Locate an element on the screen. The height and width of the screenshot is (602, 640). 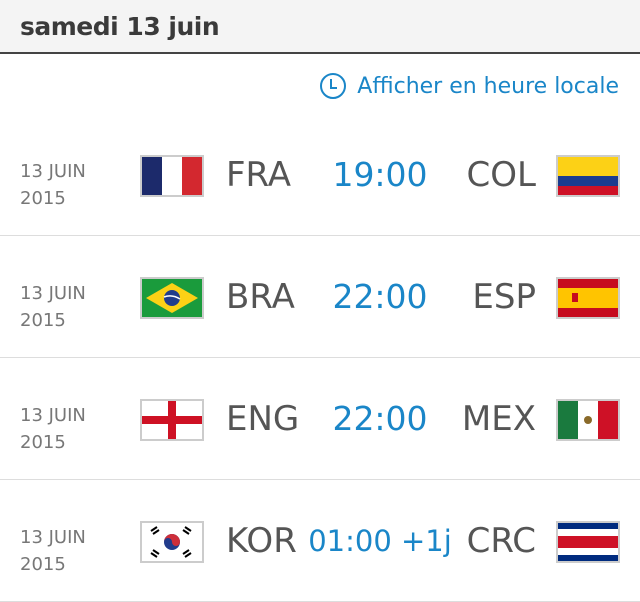
england-flag-icon is located at coordinates (172, 420).